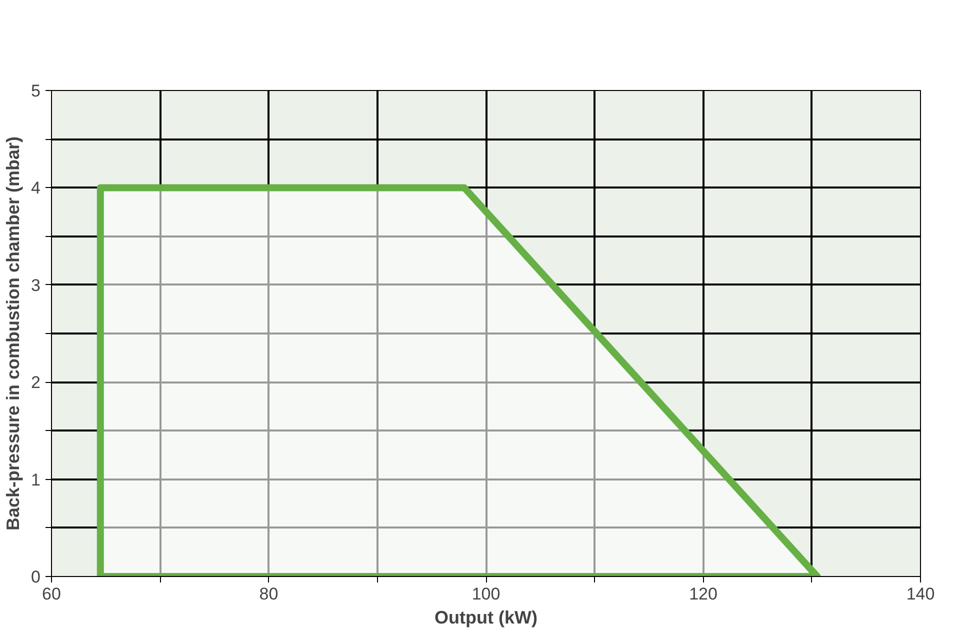  I want to click on x-tick-label: 60, so click(51, 594).